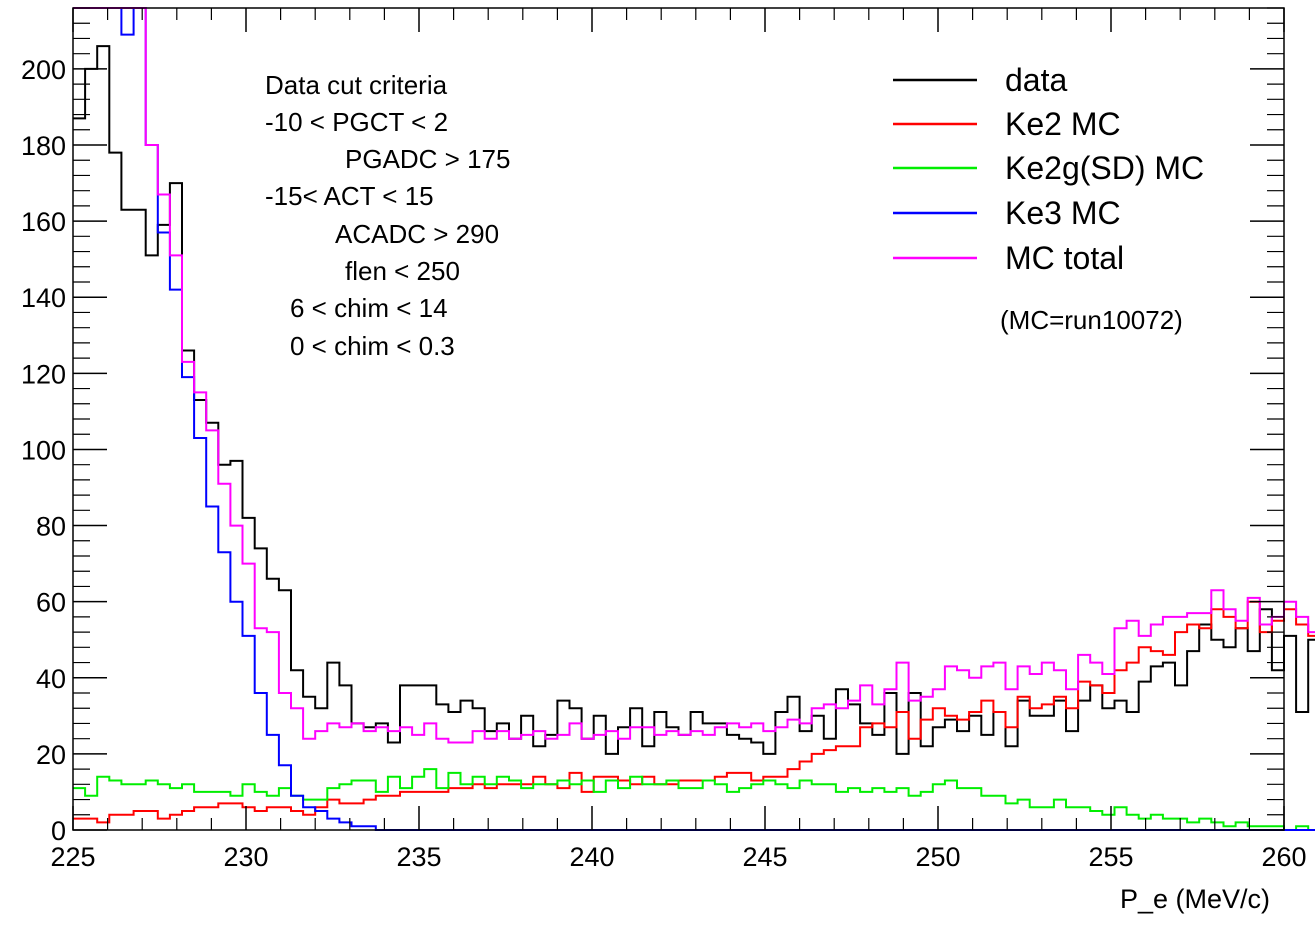 This screenshot has width=1315, height=929. I want to click on cut-chim-2: 0 < chim < 0.3, so click(372, 346).